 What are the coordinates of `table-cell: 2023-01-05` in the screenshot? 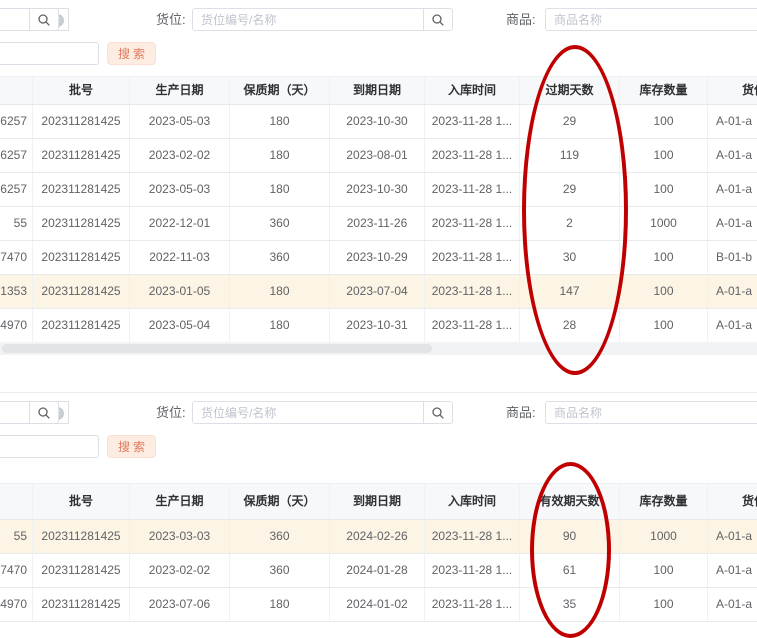 It's located at (180, 291).